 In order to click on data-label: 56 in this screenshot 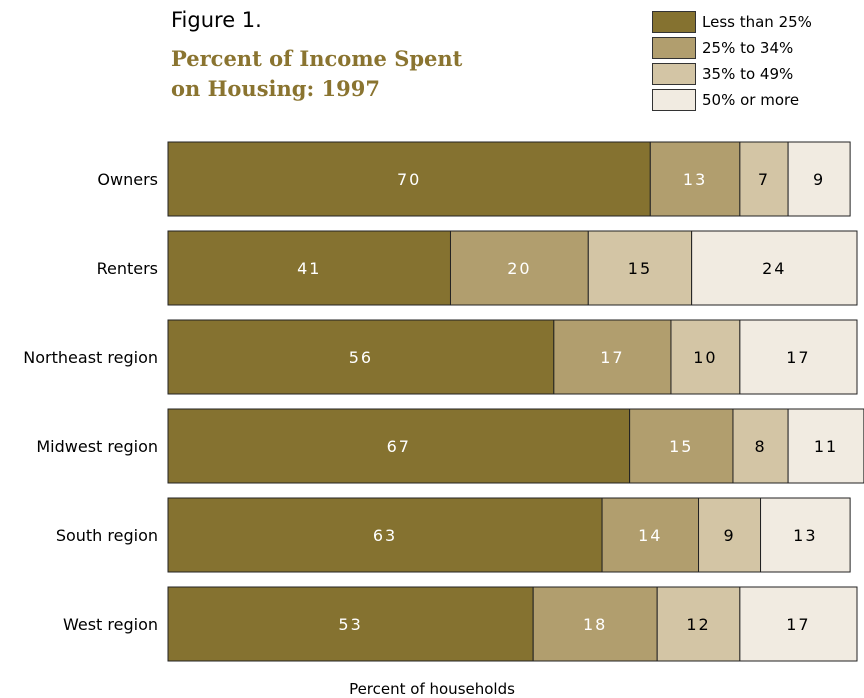, I will do `click(361, 357)`.